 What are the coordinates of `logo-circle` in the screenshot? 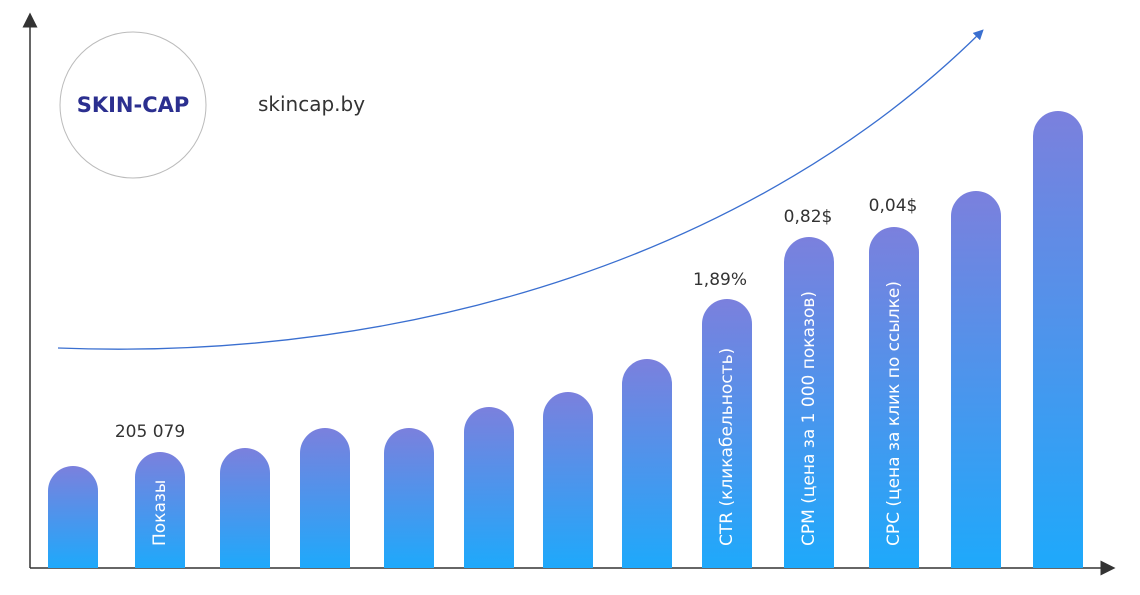 It's located at (133, 105).